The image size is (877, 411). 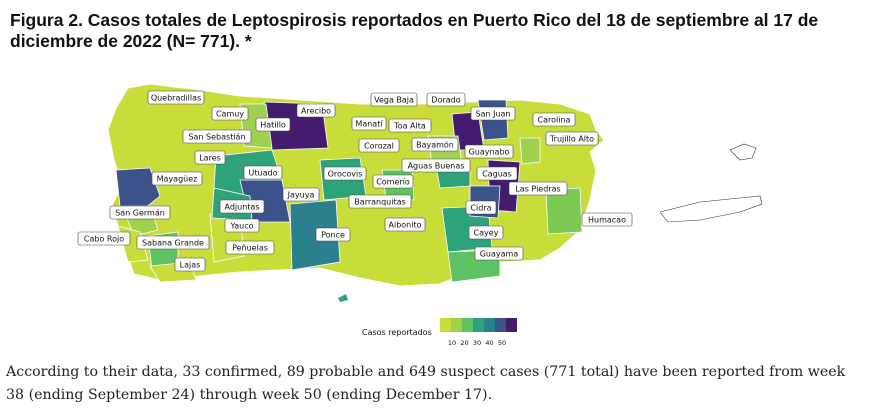 I want to click on mona-island, so click(x=343, y=298).